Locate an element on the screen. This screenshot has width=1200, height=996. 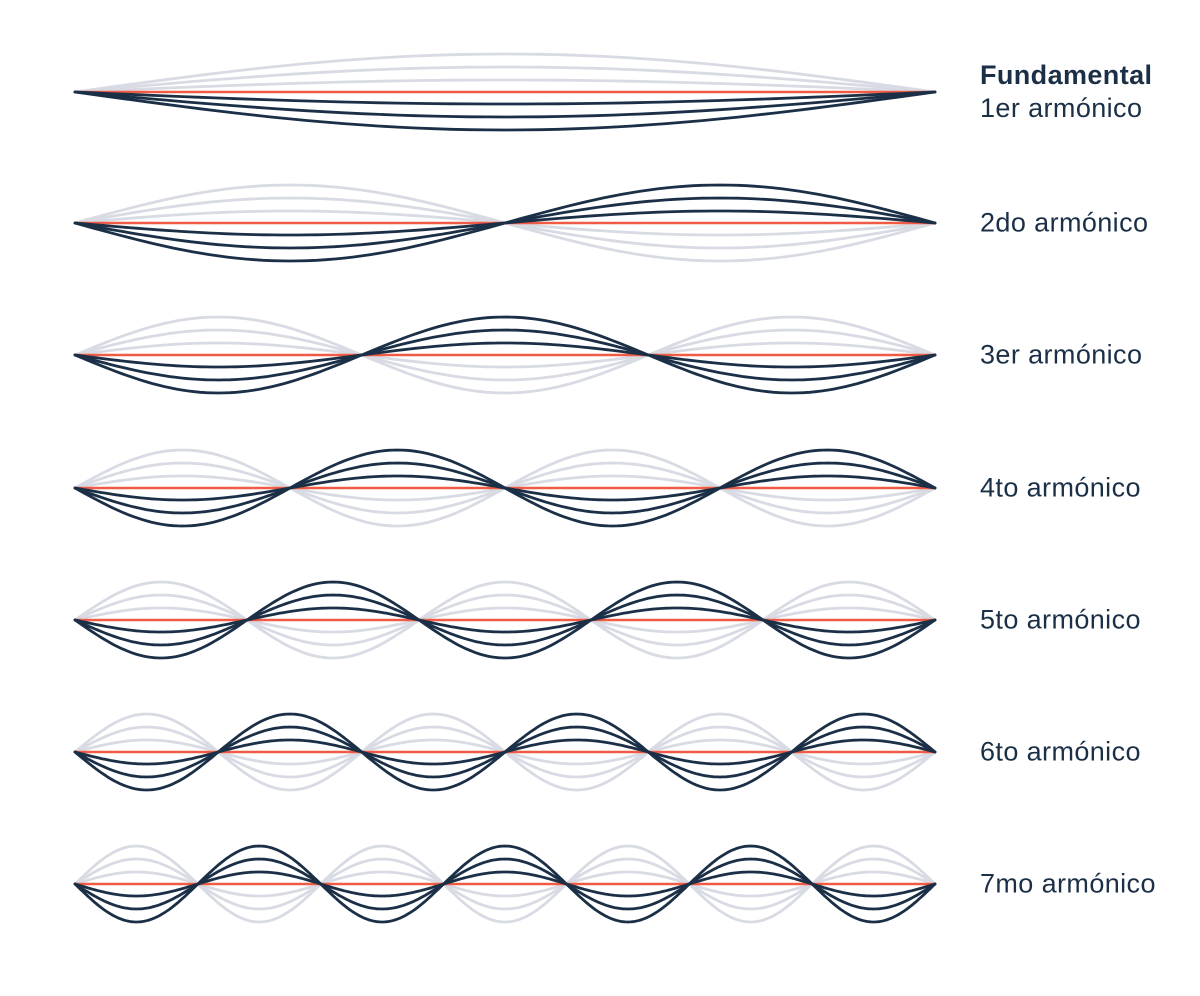
row-title-fundamental: Fundamental is located at coordinates (1066, 75).